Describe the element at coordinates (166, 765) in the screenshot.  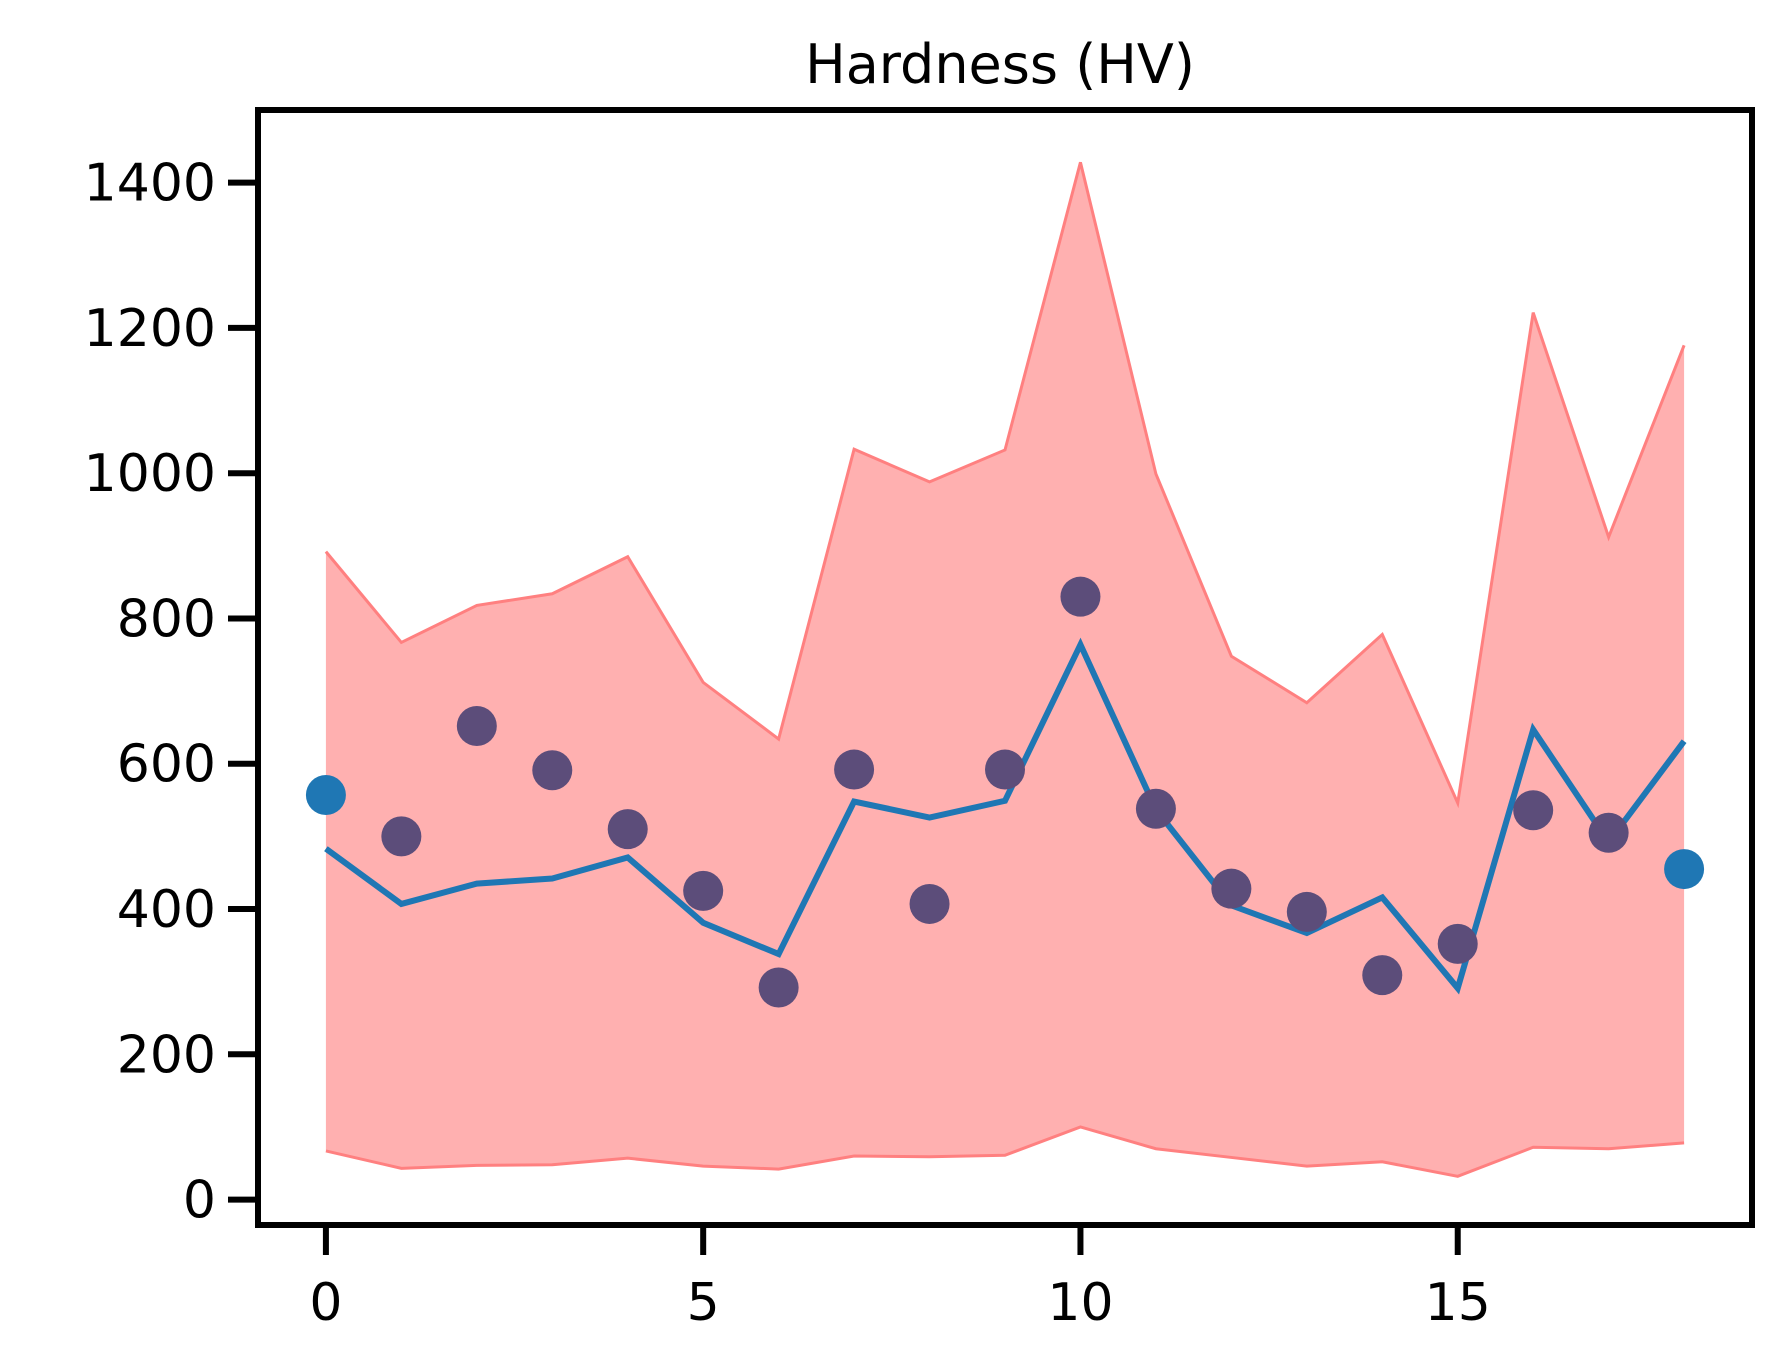
I see `y-tick-label: 600` at that location.